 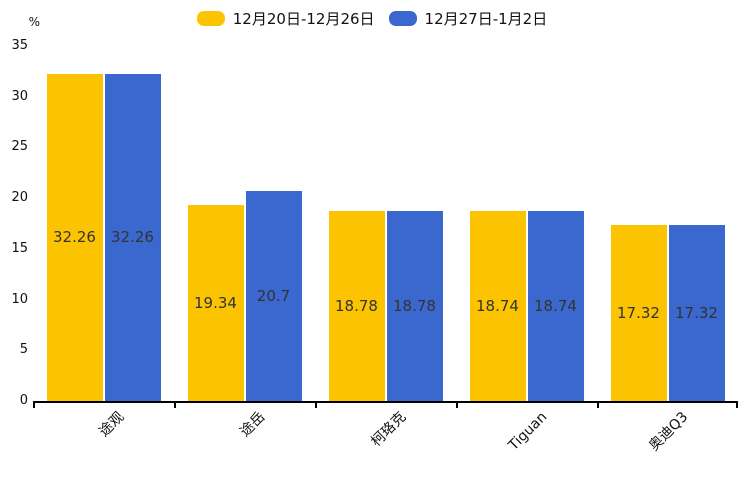 I want to click on legend-label-week2: 12月27日-1月2日, so click(x=486, y=19).